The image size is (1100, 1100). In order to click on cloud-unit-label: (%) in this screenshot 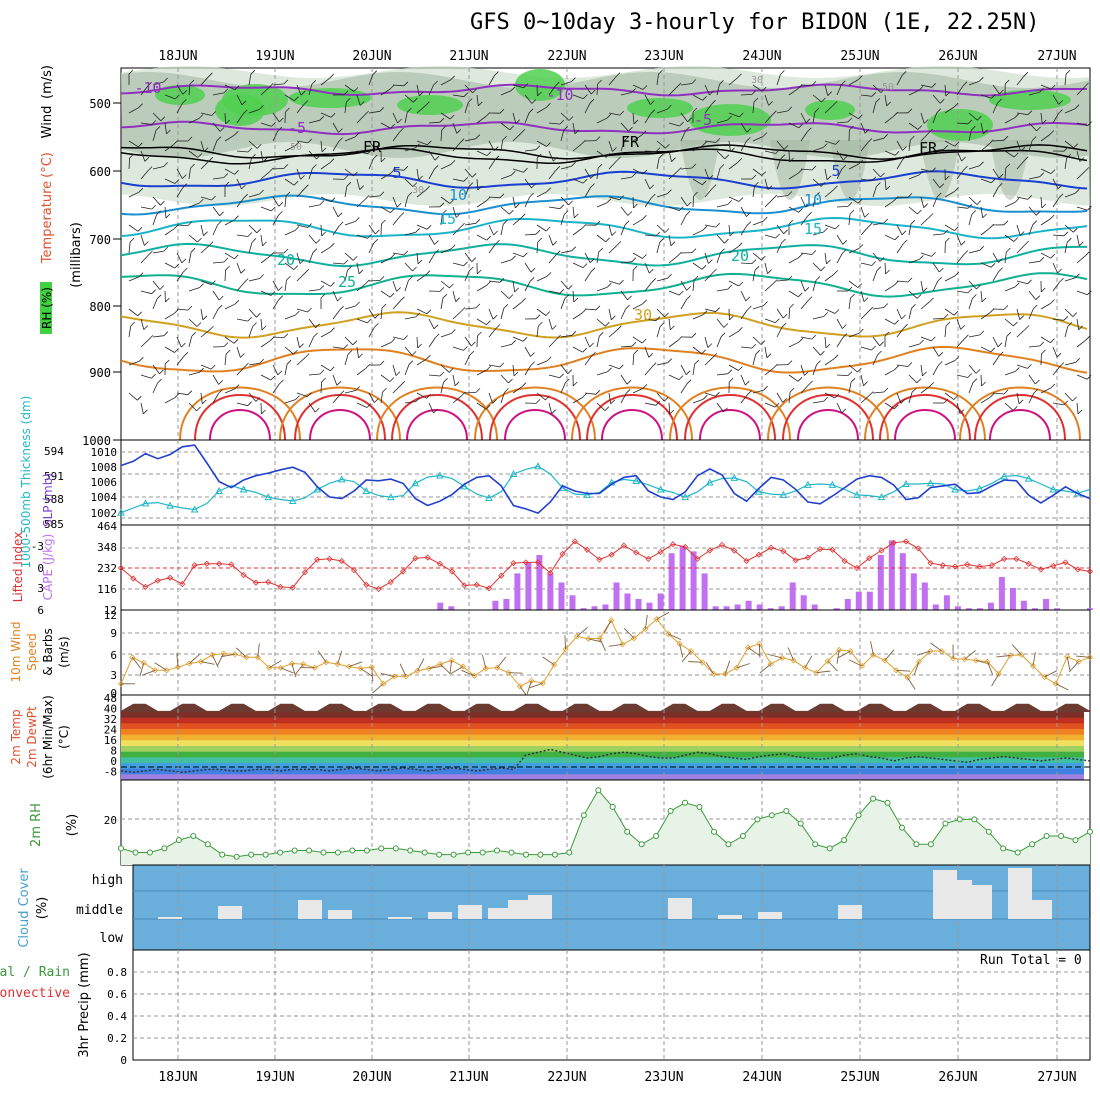, I will do `click(42, 908)`.